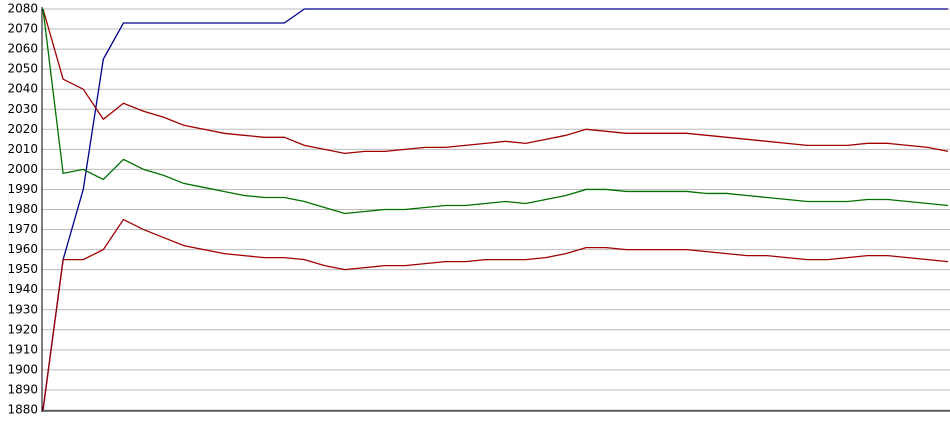 The image size is (950, 435). Describe the element at coordinates (22, 249) in the screenshot. I see `y-tick-label: 1960` at that location.